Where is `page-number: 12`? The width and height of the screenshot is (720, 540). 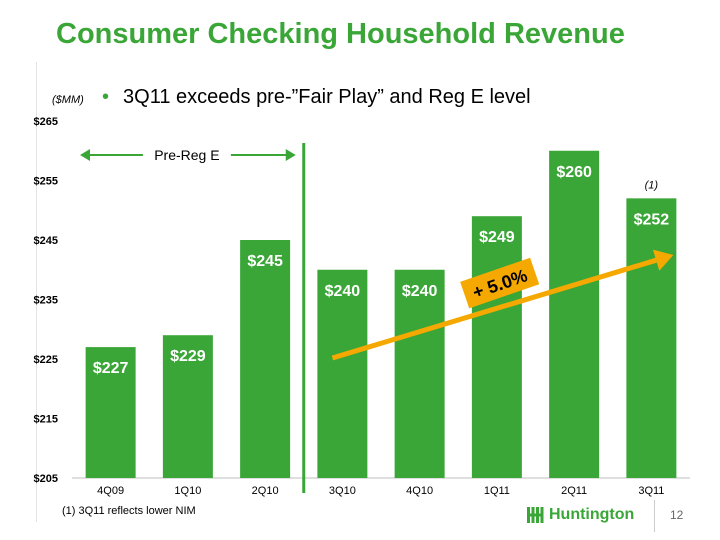 page-number: 12 is located at coordinates (677, 515).